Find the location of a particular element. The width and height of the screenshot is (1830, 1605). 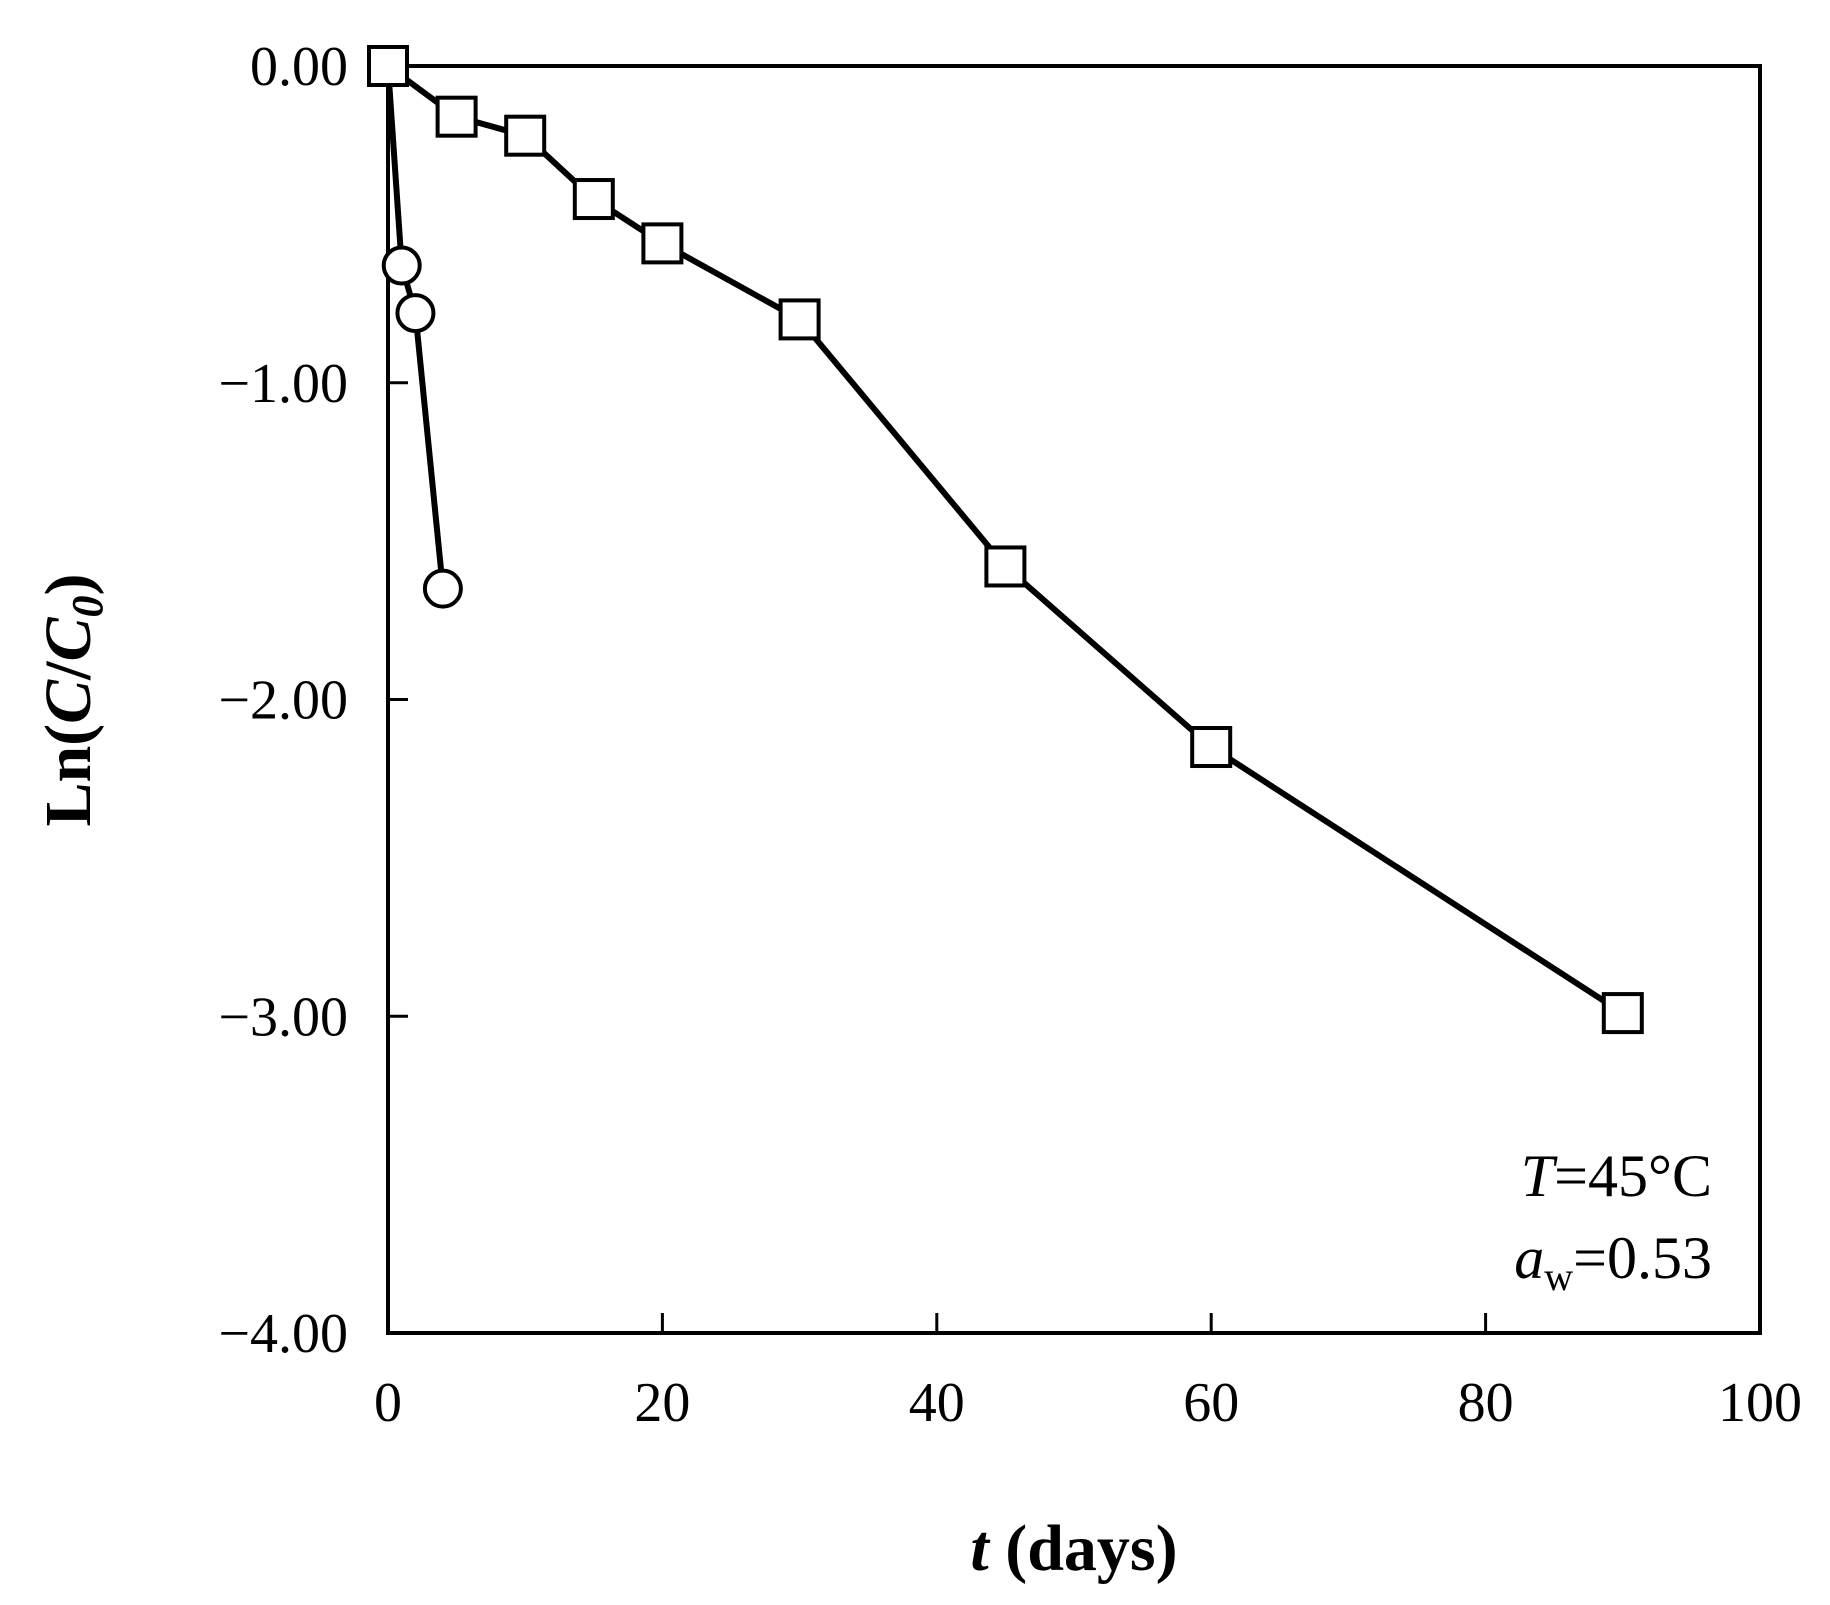

y-axis-title-var2: C is located at coordinates (68, 638).